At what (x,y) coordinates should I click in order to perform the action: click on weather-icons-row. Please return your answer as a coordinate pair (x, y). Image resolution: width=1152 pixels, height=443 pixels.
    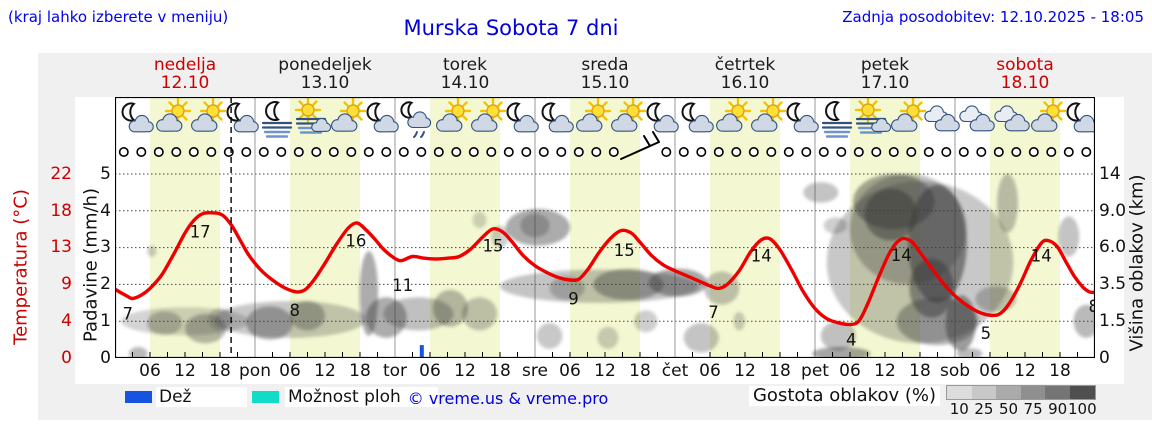
    Looking at the image, I should click on (608, 117).